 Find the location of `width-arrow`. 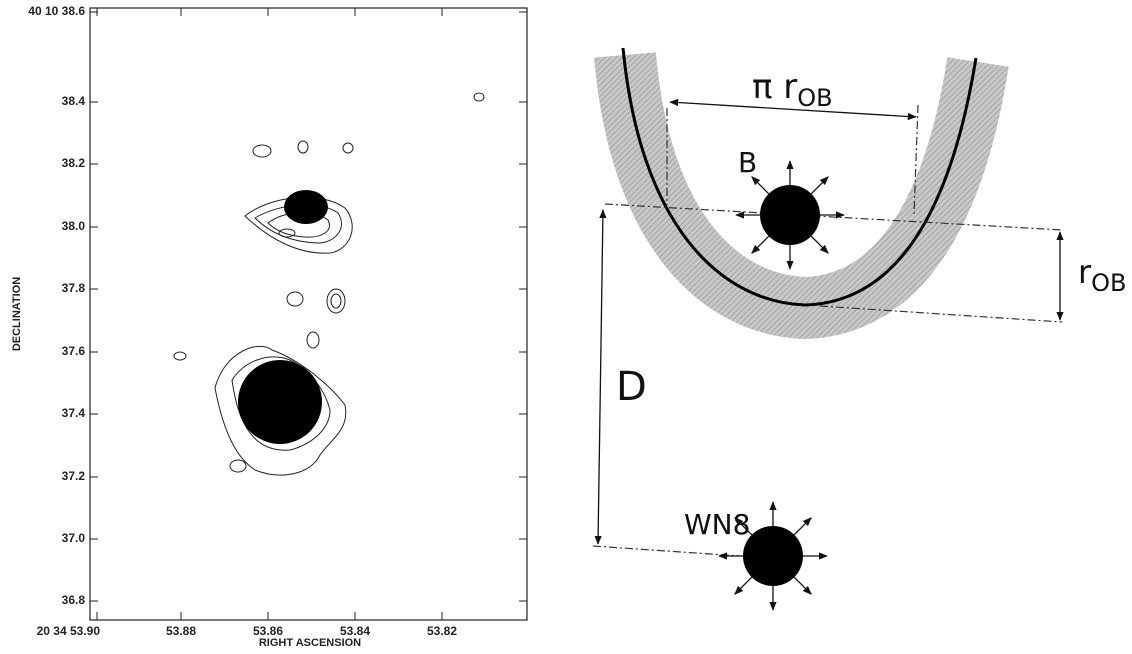

width-arrow is located at coordinates (793, 109).